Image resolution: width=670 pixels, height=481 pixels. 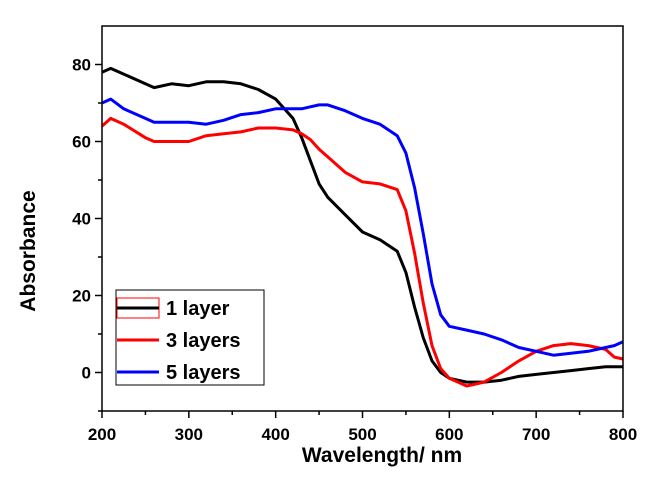 I want to click on legend-label-2: 3 layers, so click(x=203, y=341).